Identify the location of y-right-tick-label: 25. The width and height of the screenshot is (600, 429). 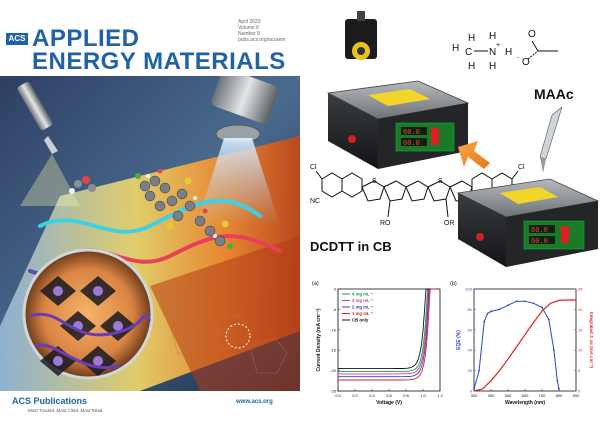
(580, 289).